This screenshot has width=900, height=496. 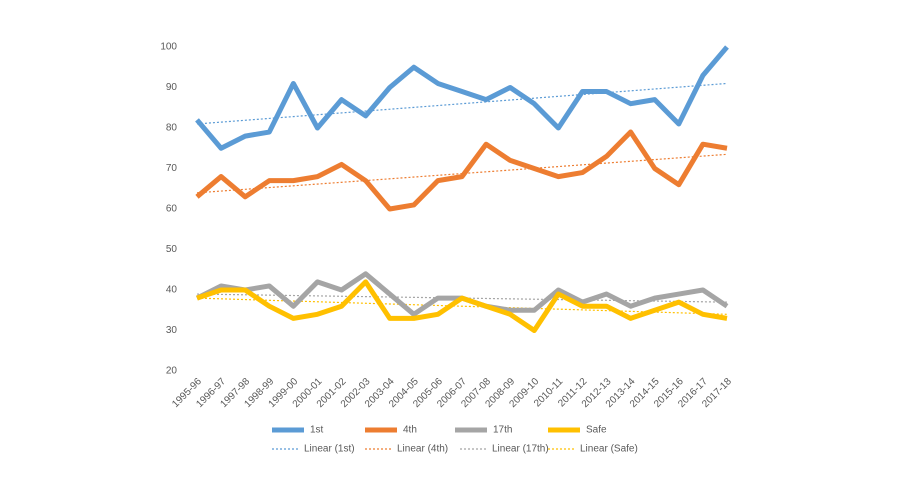 What do you see at coordinates (410, 430) in the screenshot?
I see `legend-label: 4th` at bounding box center [410, 430].